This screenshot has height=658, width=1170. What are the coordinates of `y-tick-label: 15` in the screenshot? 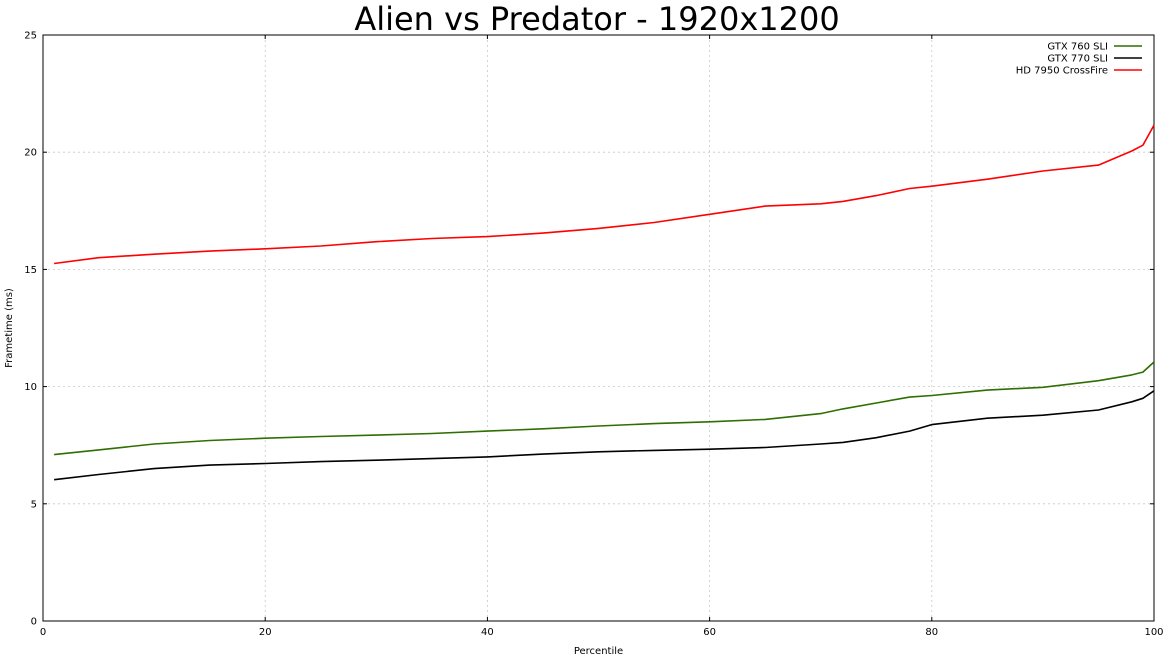 It's located at (30, 270).